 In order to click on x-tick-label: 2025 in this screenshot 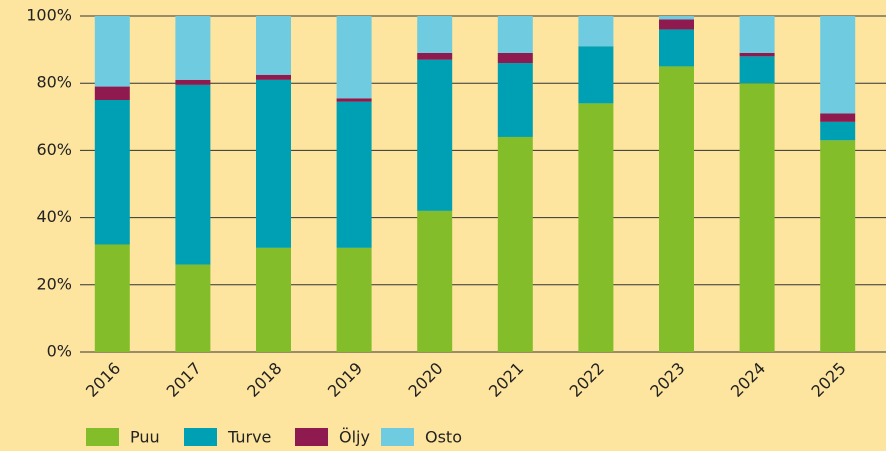, I will do `click(828, 380)`.